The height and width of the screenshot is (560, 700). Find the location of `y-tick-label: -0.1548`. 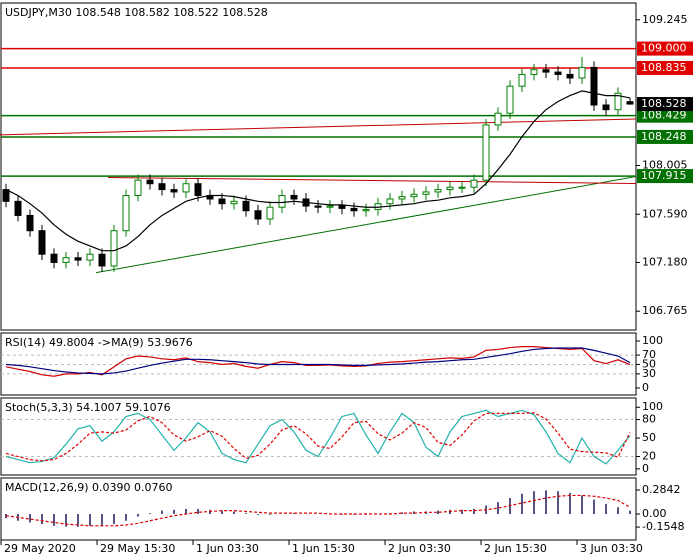

y-tick-label: -0.1548 is located at coordinates (663, 526).